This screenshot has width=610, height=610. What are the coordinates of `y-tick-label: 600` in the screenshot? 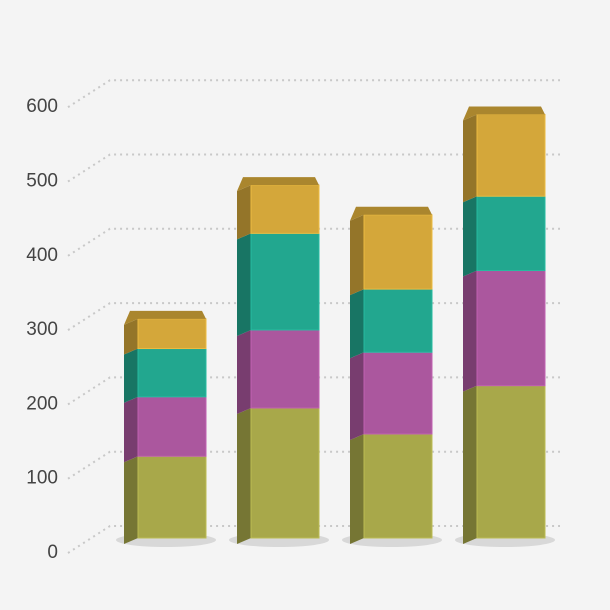 It's located at (42, 106).